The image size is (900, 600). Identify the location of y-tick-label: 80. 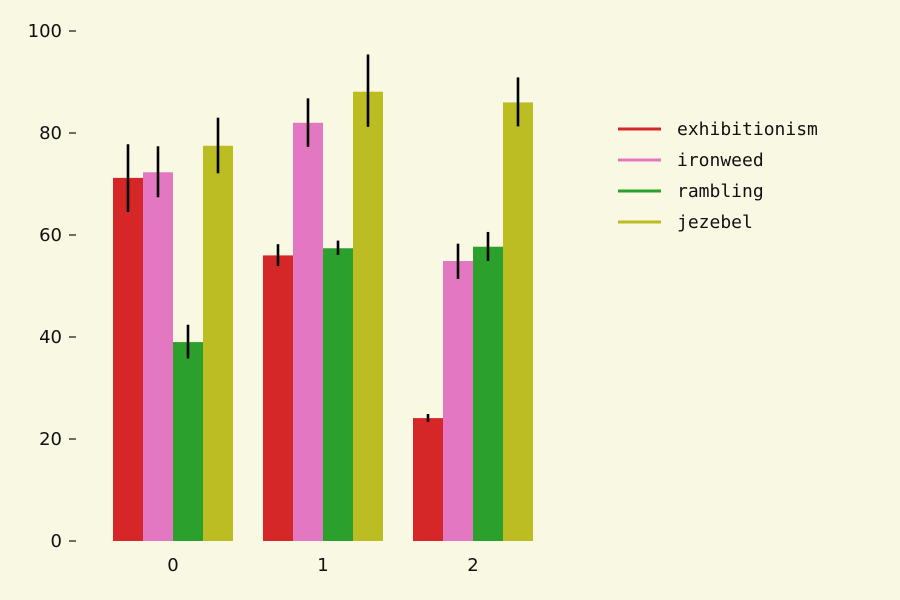
(50, 133).